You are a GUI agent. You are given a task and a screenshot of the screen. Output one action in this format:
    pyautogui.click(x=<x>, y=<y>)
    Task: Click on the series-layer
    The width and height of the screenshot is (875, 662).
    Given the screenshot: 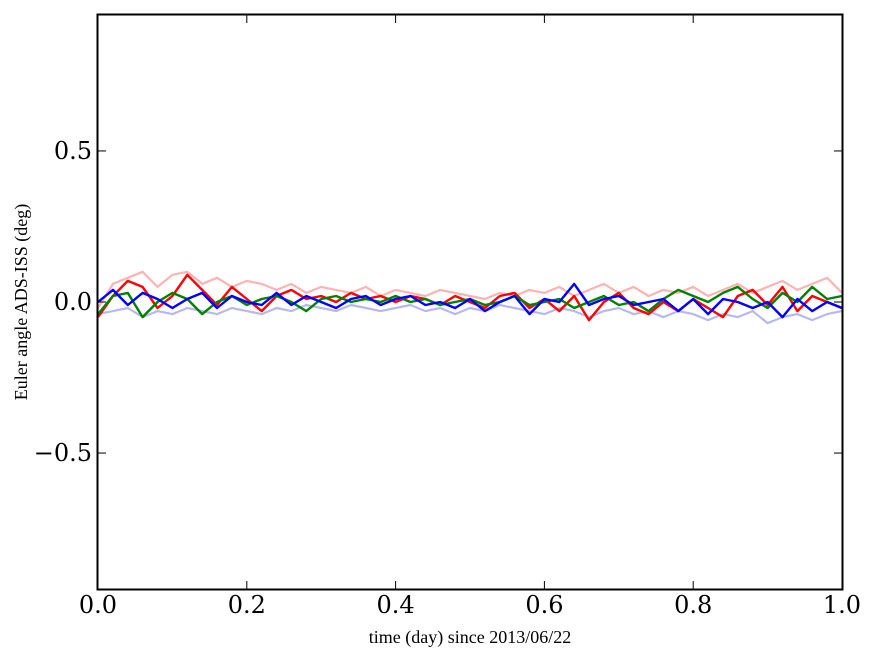 What is the action you would take?
    pyautogui.click(x=470, y=297)
    